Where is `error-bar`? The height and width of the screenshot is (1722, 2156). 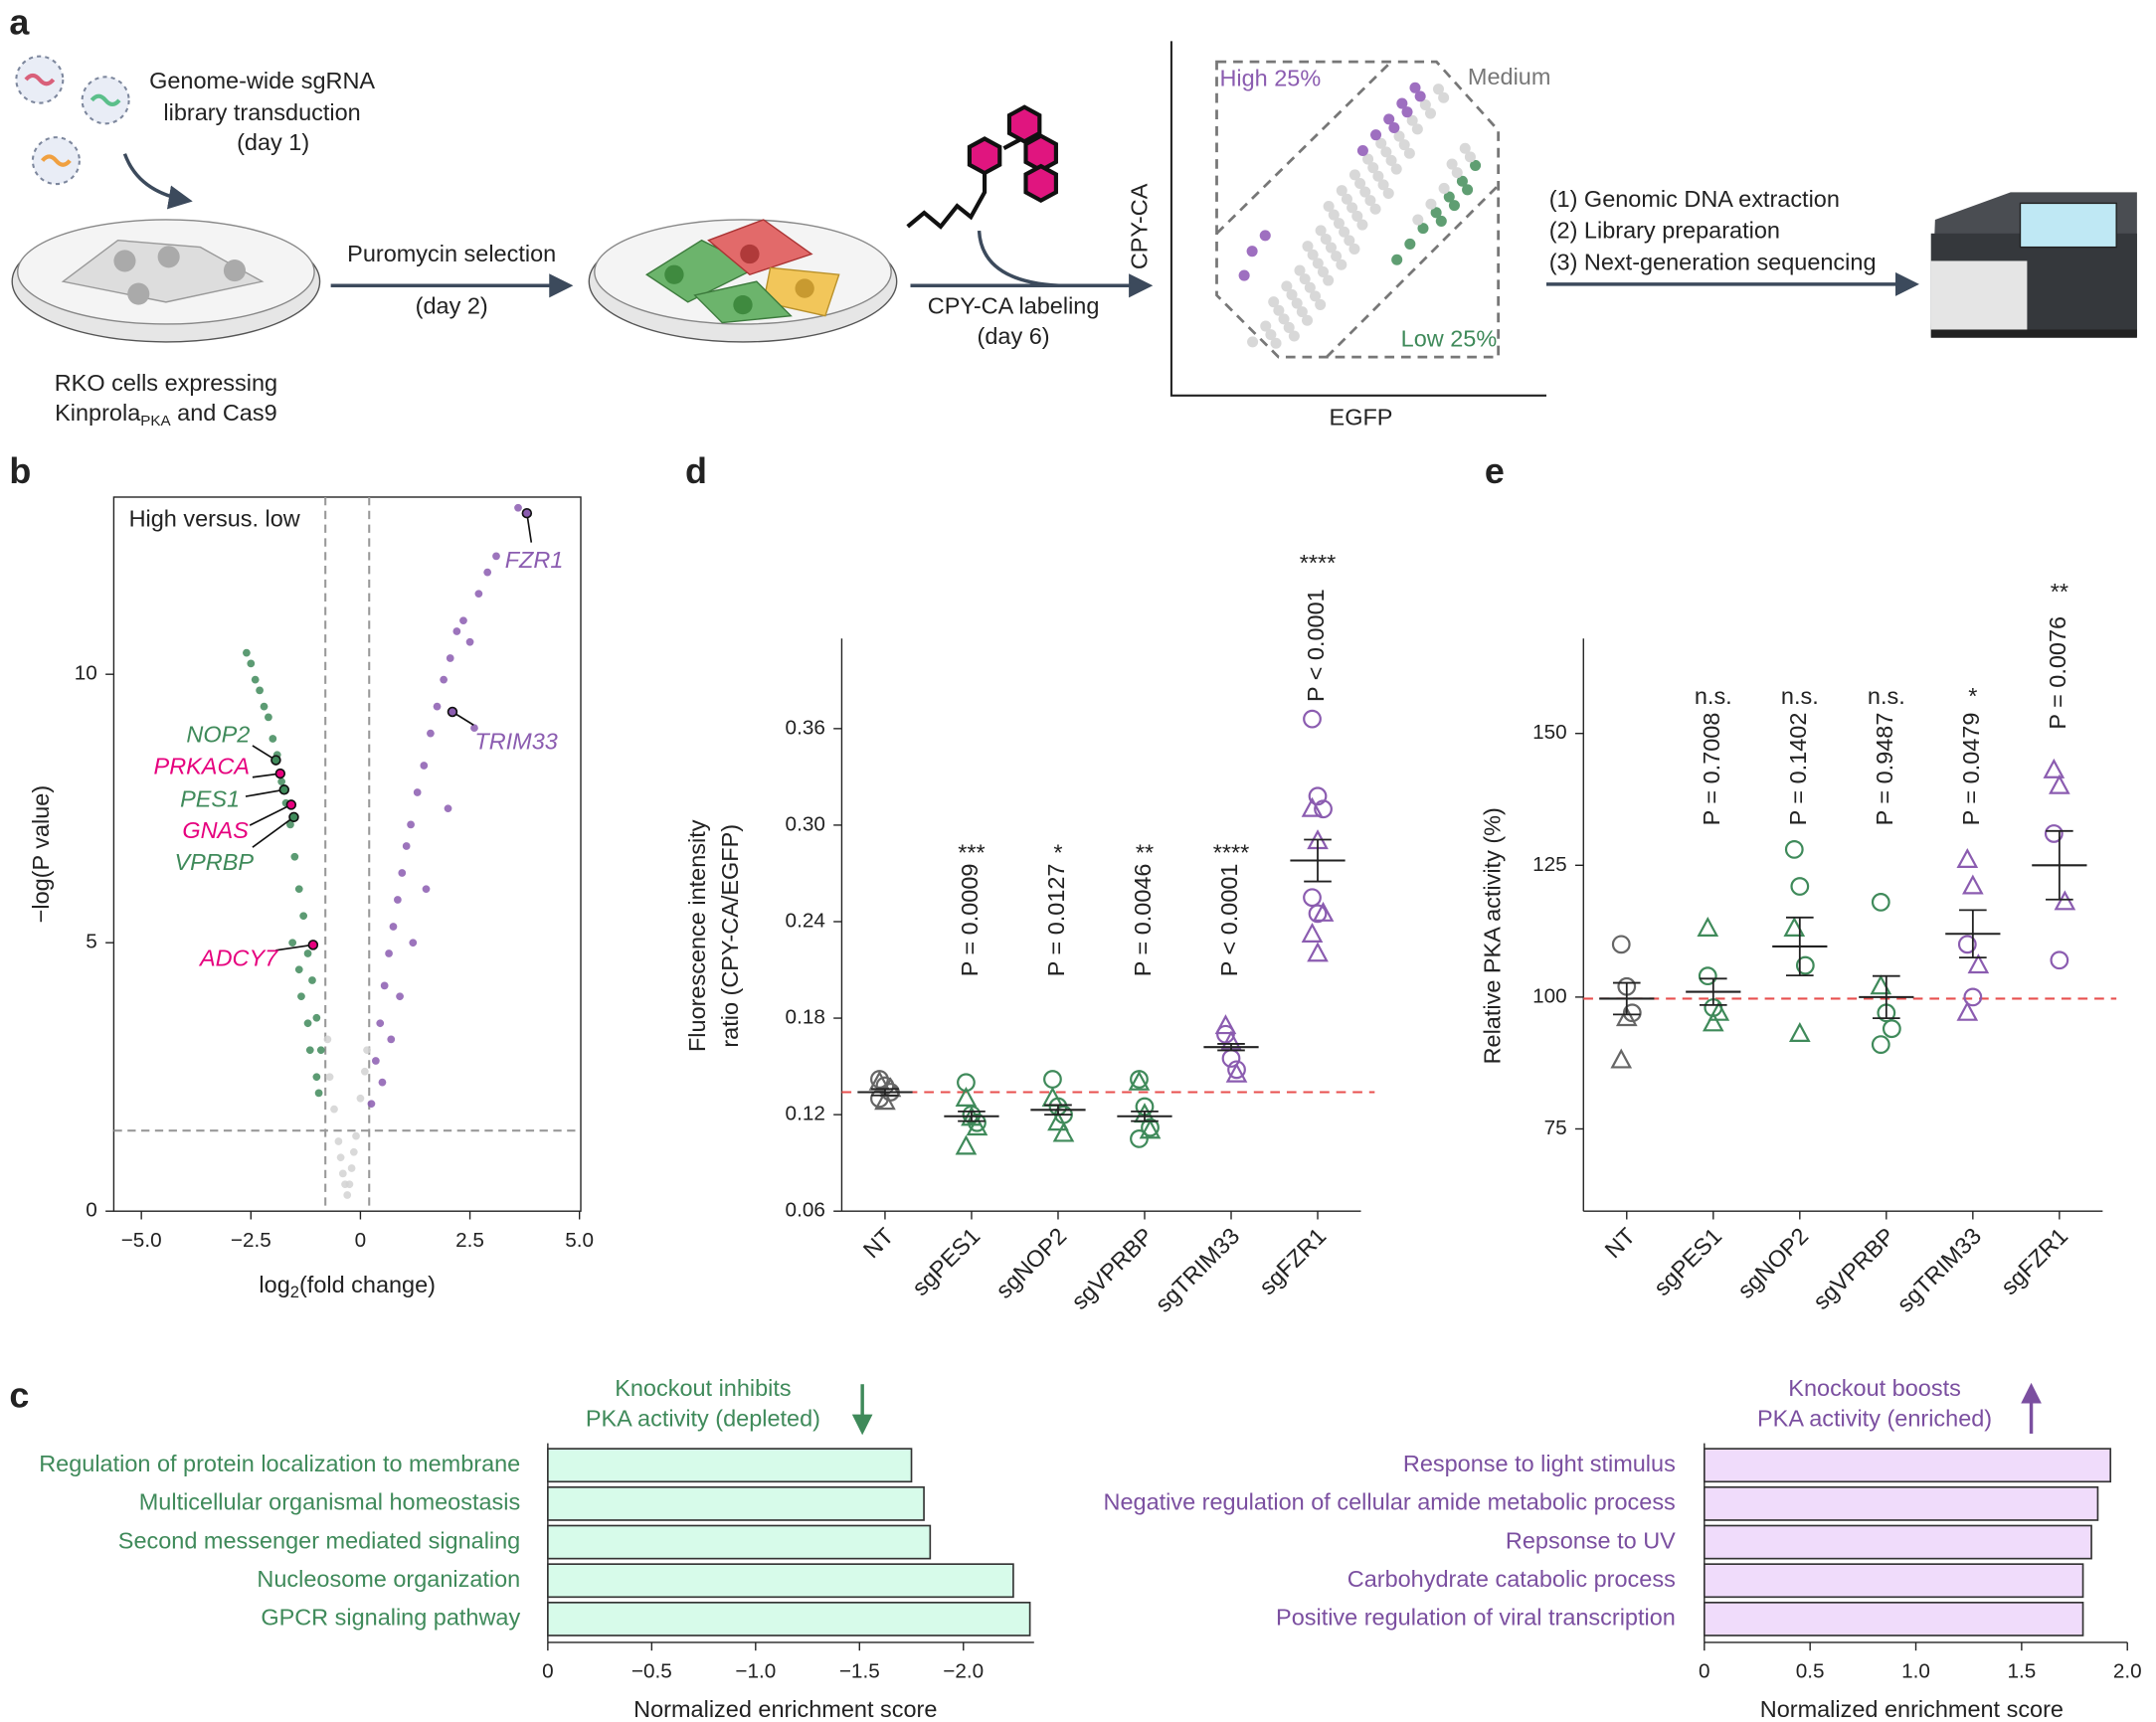 error-bar is located at coordinates (2059, 865).